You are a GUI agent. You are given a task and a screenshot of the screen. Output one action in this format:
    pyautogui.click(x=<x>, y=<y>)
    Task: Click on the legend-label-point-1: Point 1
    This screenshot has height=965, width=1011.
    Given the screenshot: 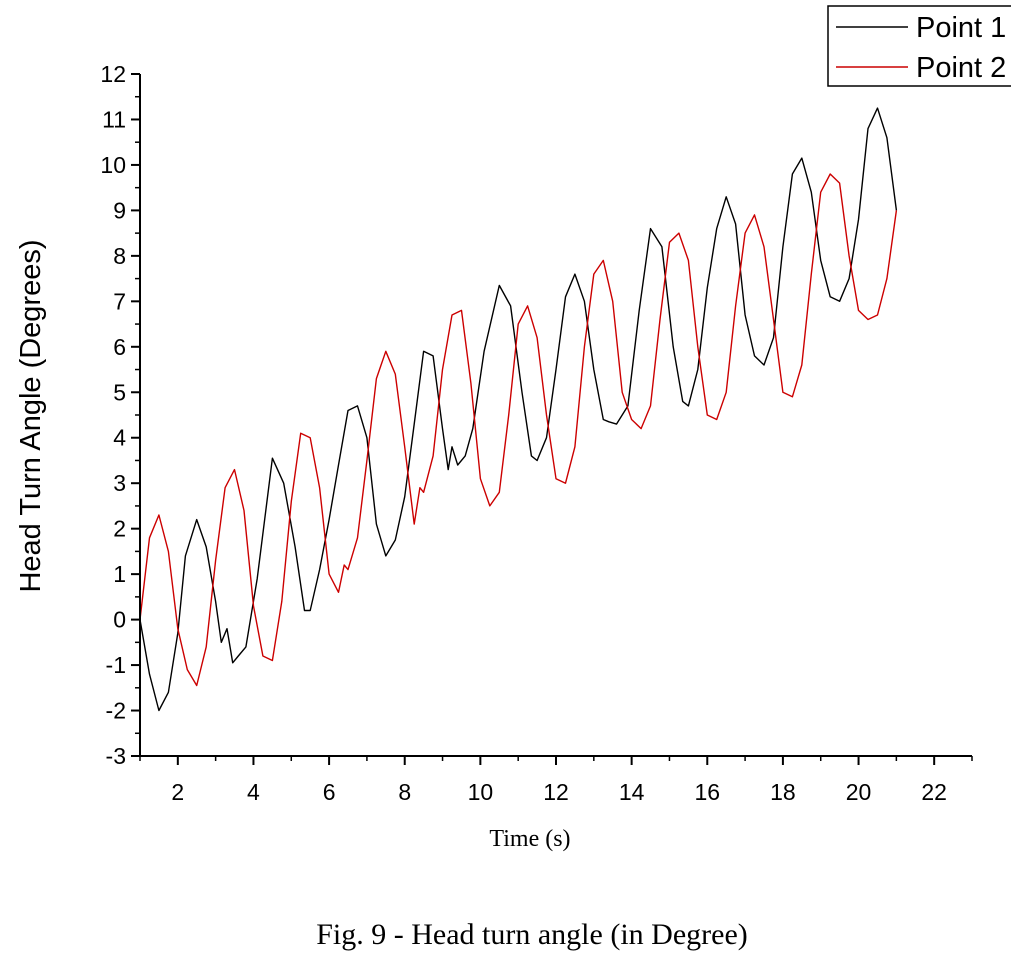 What is the action you would take?
    pyautogui.click(x=961, y=28)
    